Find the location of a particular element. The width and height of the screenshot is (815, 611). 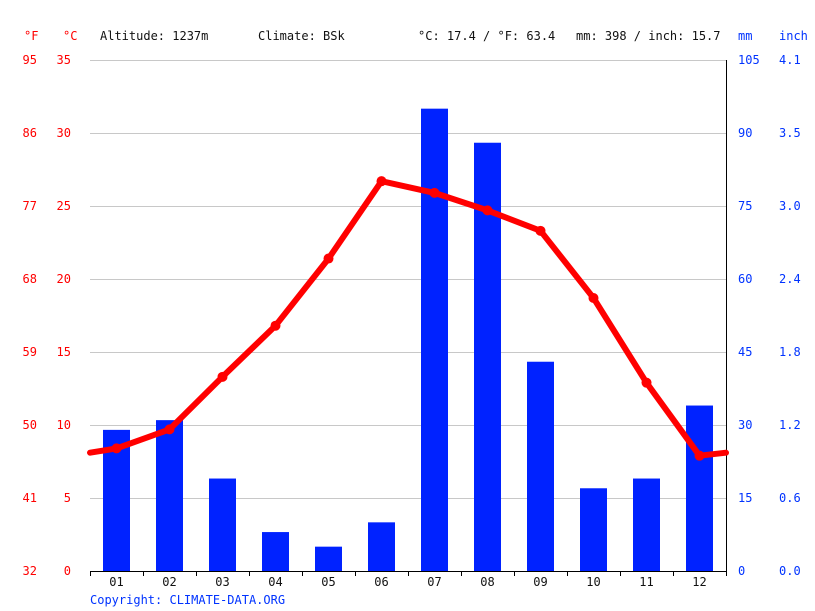

mm-tick-label: 60 is located at coordinates (745, 279).